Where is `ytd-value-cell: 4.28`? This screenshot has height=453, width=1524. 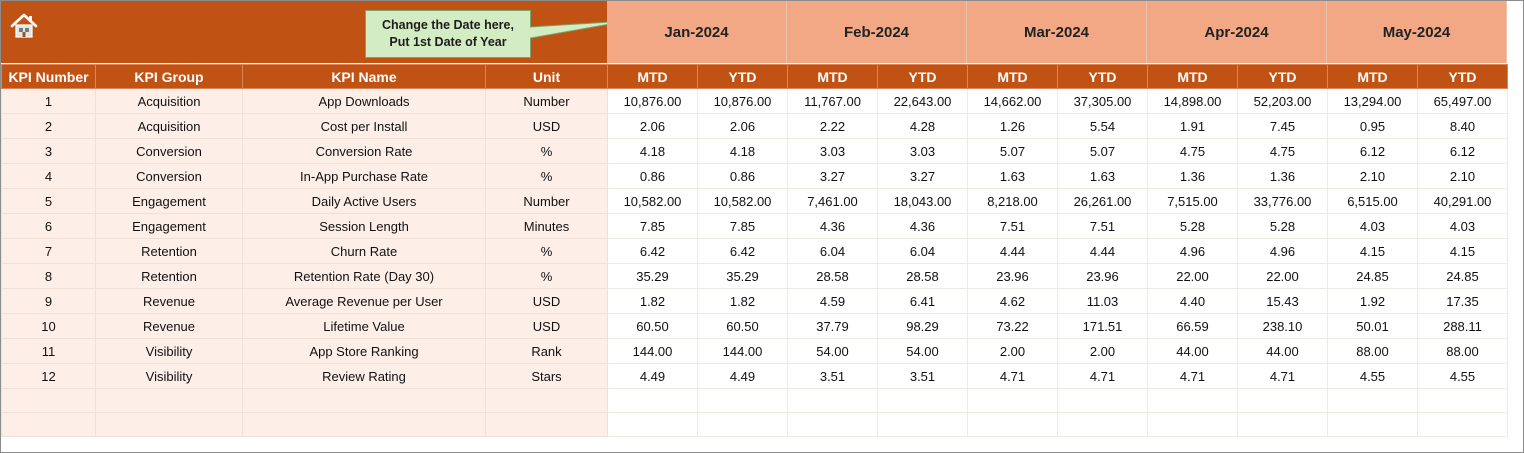
ytd-value-cell: 4.28 is located at coordinates (922, 126).